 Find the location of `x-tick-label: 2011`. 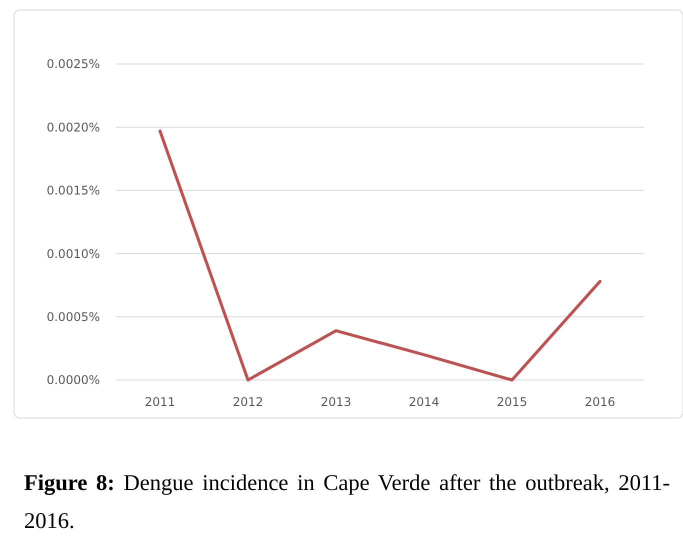

x-tick-label: 2011 is located at coordinates (160, 402).